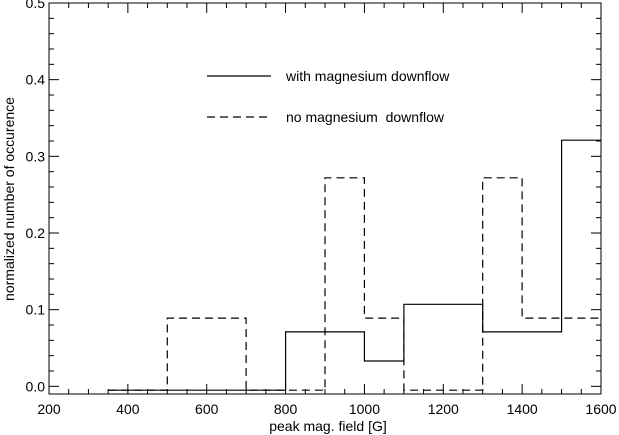 This screenshot has width=619, height=435. Describe the element at coordinates (328, 426) in the screenshot. I see `x-axis-label: peak mag. field [G]` at that location.